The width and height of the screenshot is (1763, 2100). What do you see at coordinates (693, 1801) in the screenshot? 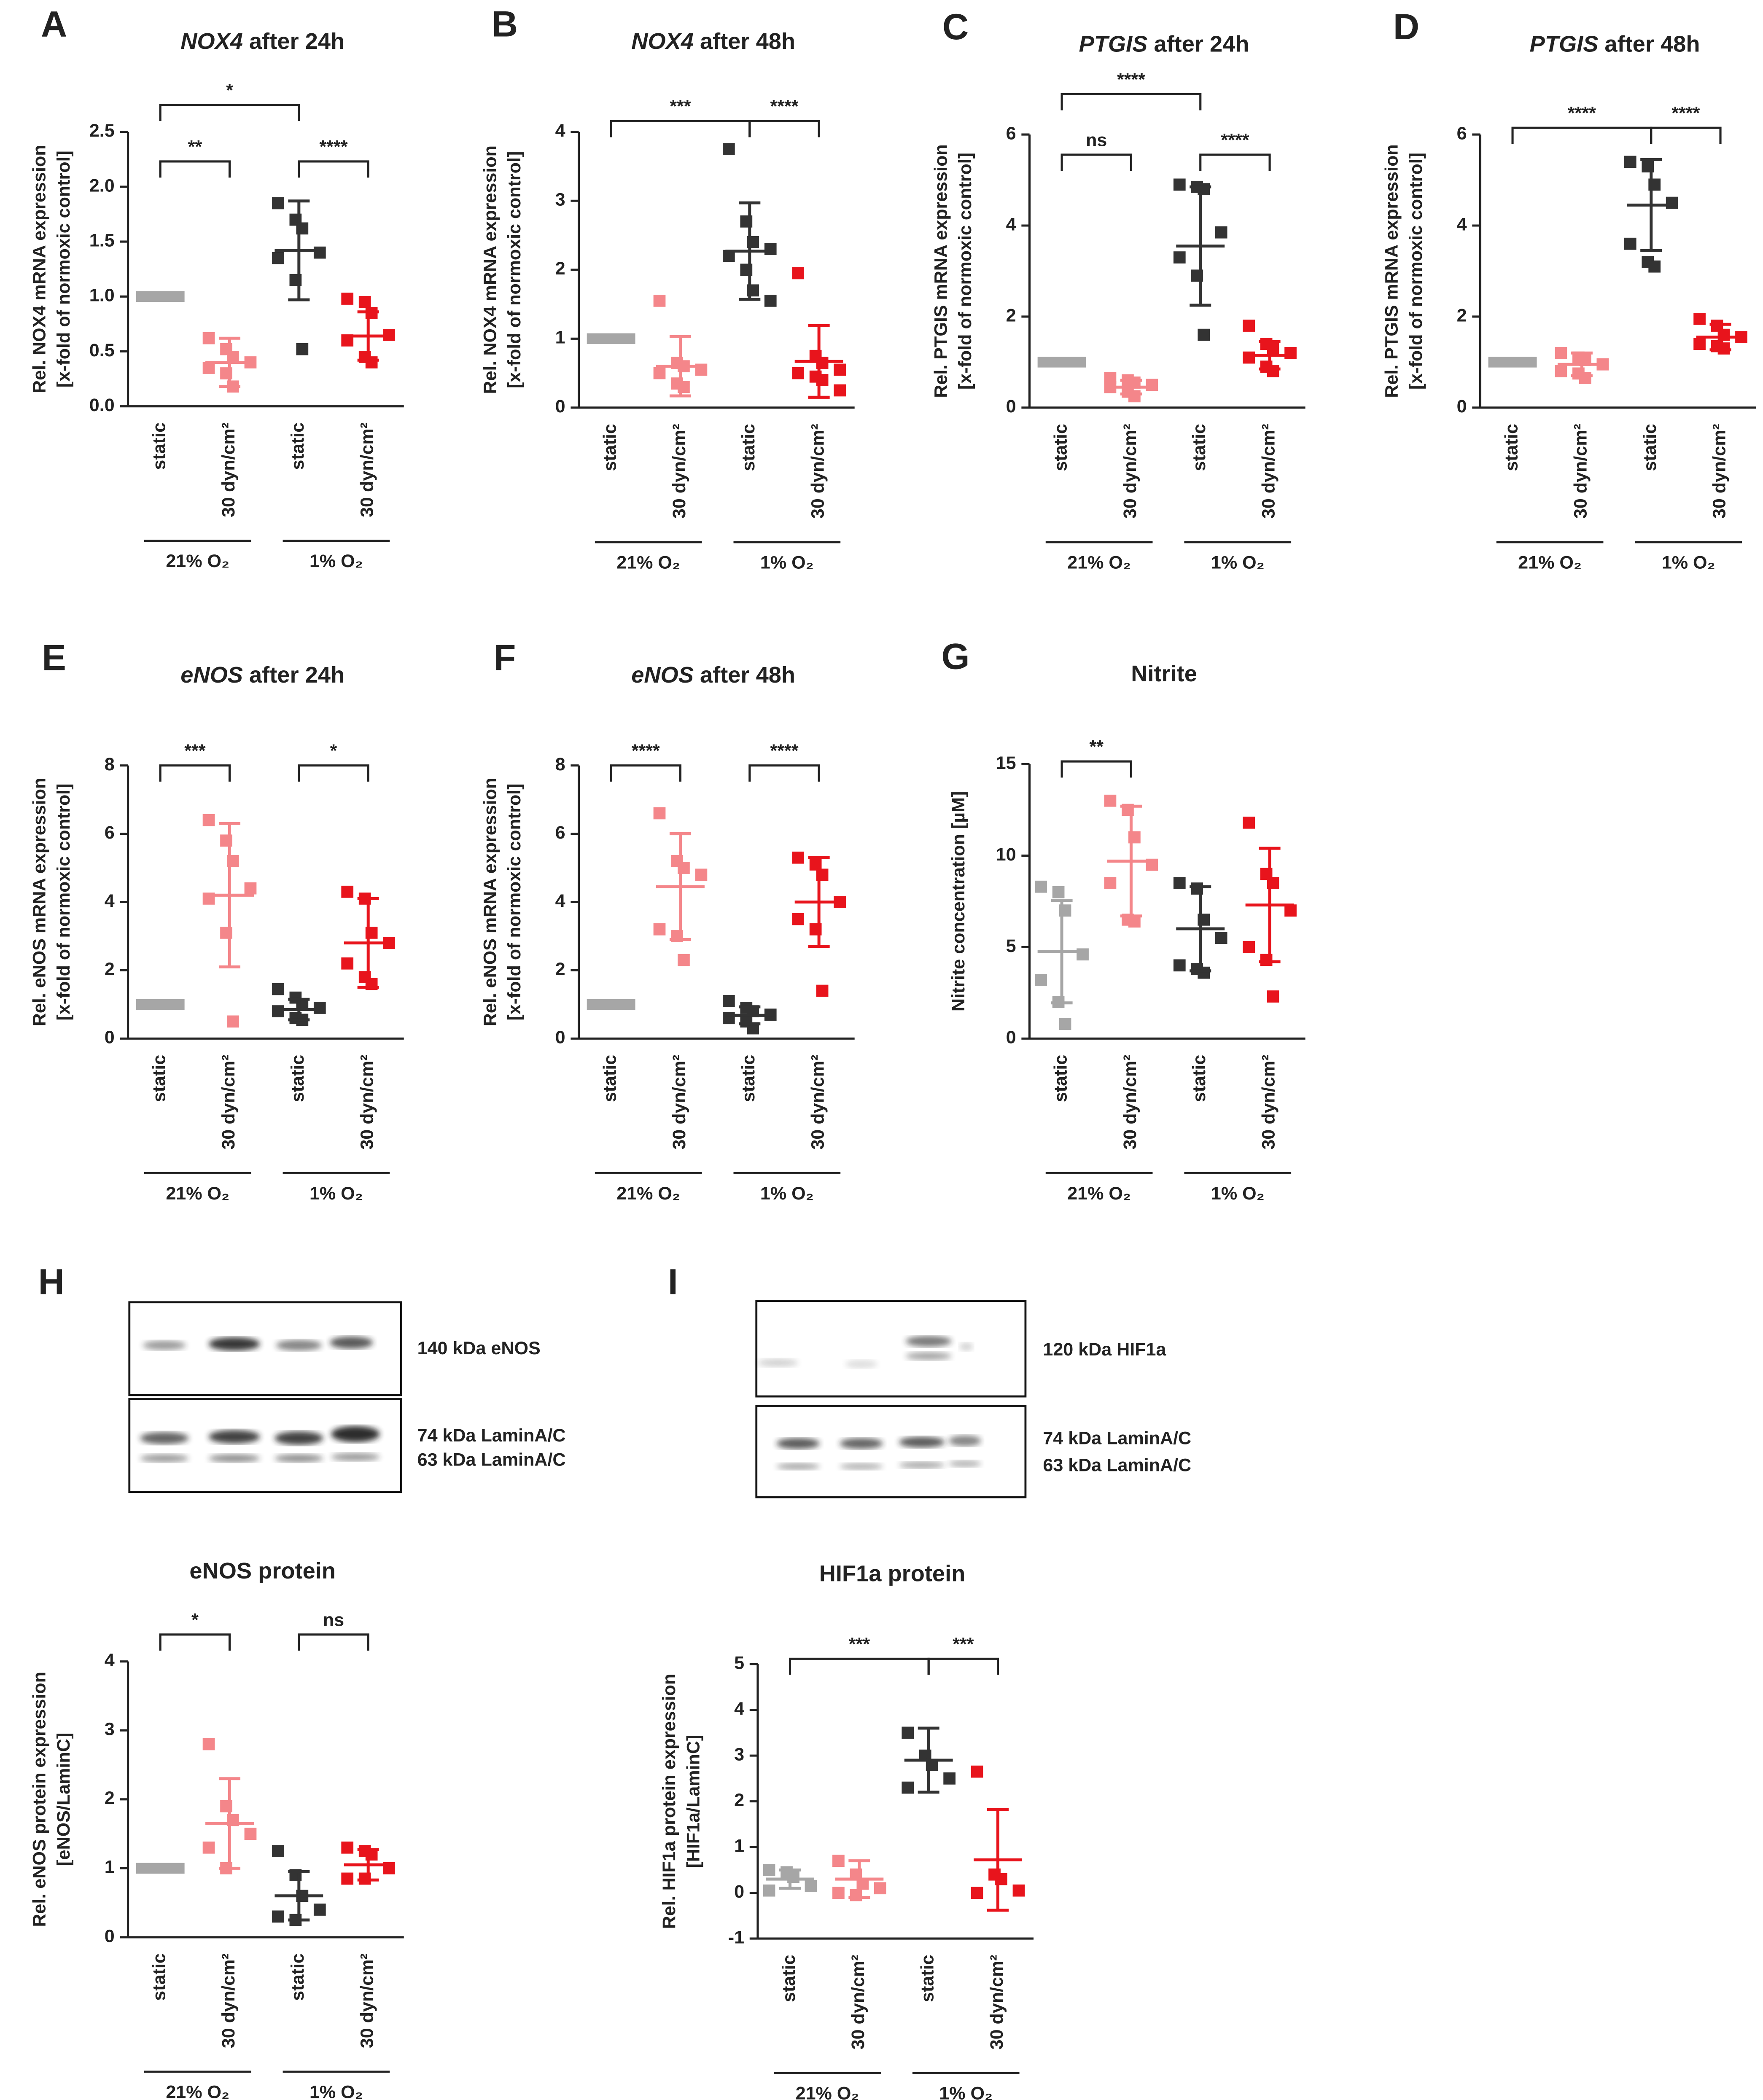
I see `y-axis-label: [HIF1a/LaminC]` at bounding box center [693, 1801].